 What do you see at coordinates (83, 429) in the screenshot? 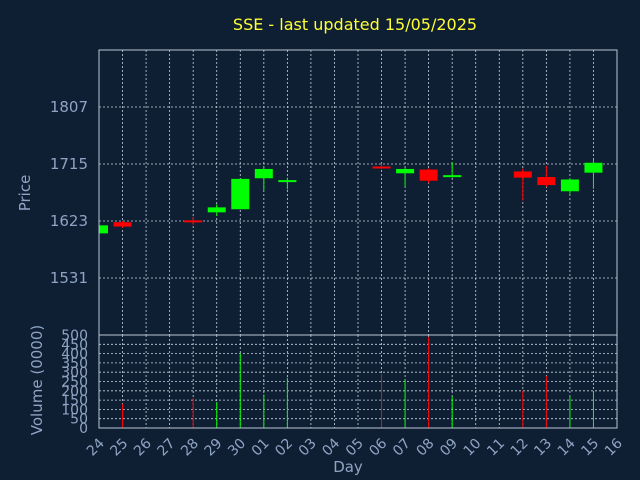
I see `volume-tick-label: 0` at bounding box center [83, 429].